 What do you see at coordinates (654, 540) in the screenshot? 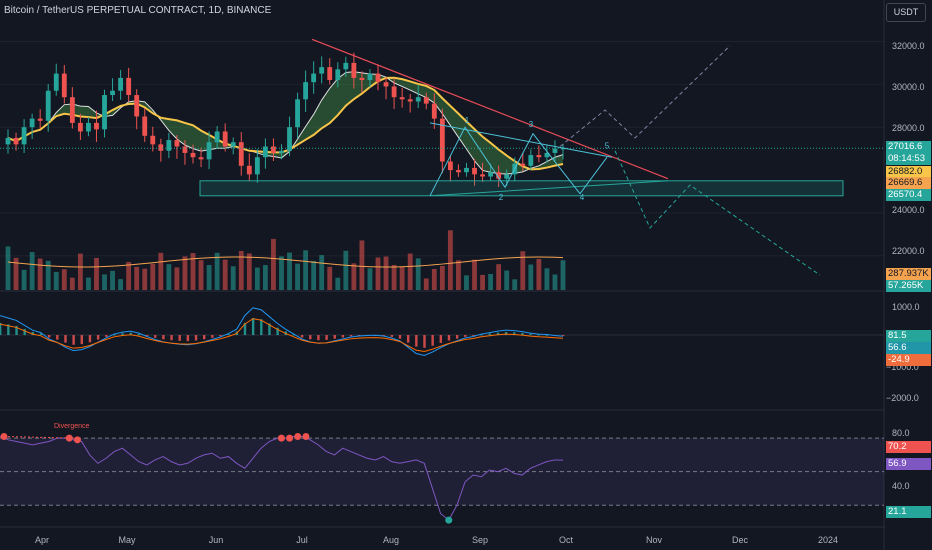
I see `x-tick: Nov` at bounding box center [654, 540].